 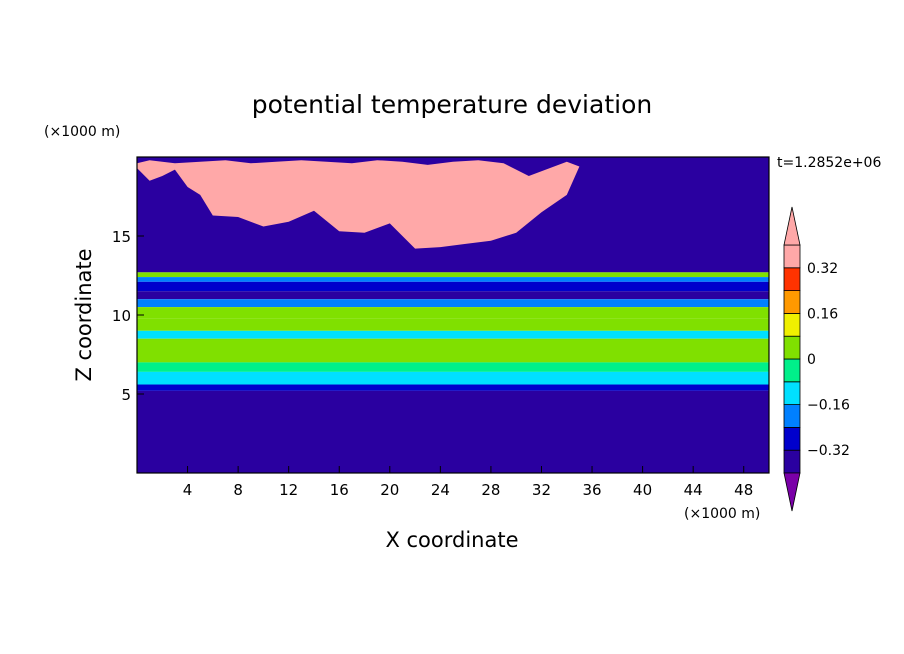 What do you see at coordinates (238, 490) in the screenshot?
I see `x-tick-label: 8` at bounding box center [238, 490].